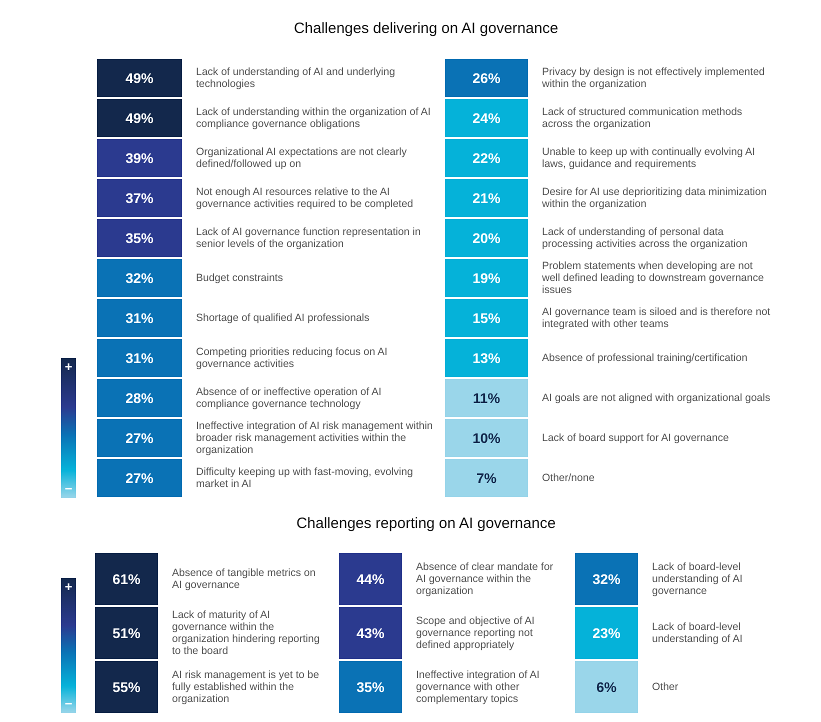  What do you see at coordinates (315, 438) in the screenshot?
I see `category-label: Ineffective integration of AI risk management within broader risk management activities within the organization` at bounding box center [315, 438].